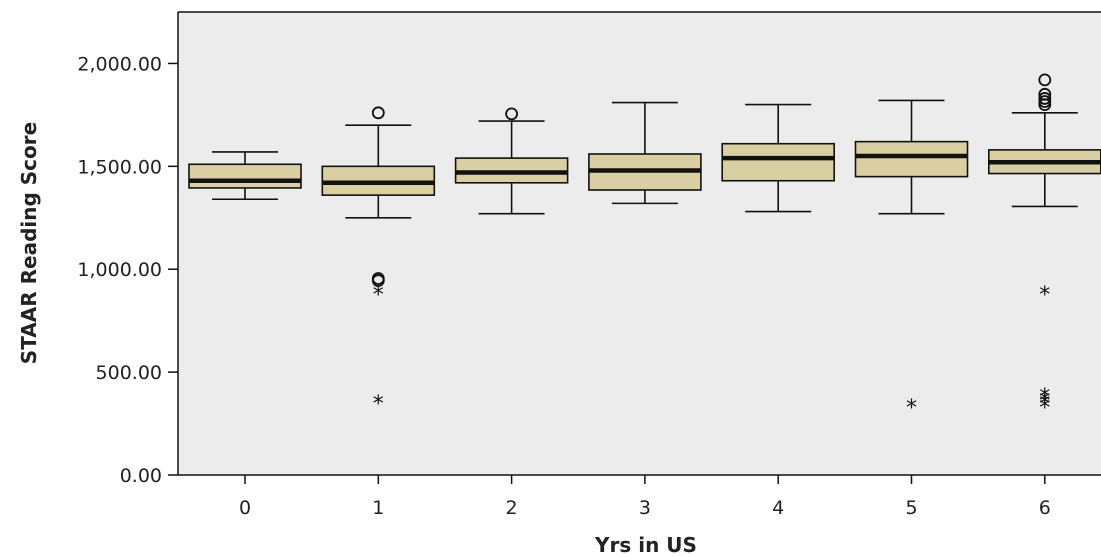 This screenshot has width=1101, height=557. What do you see at coordinates (119, 64) in the screenshot?
I see `y-tick-label: 2,000.00` at bounding box center [119, 64].